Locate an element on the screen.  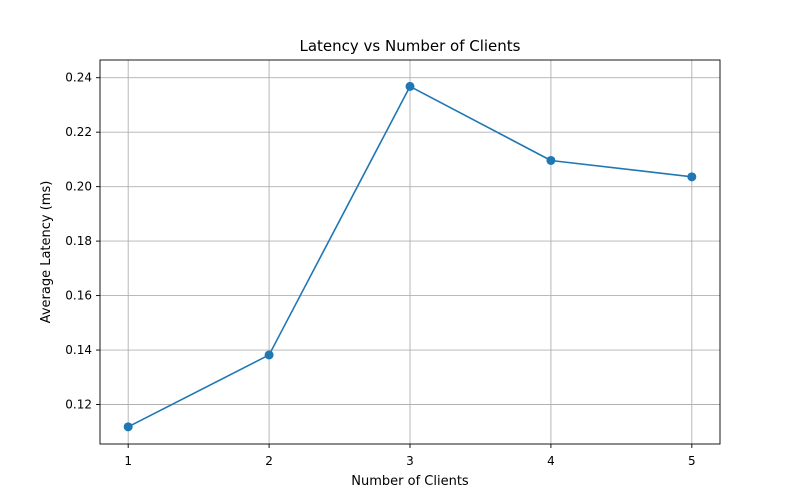
x-axis-label: Number of Clients is located at coordinates (410, 481).